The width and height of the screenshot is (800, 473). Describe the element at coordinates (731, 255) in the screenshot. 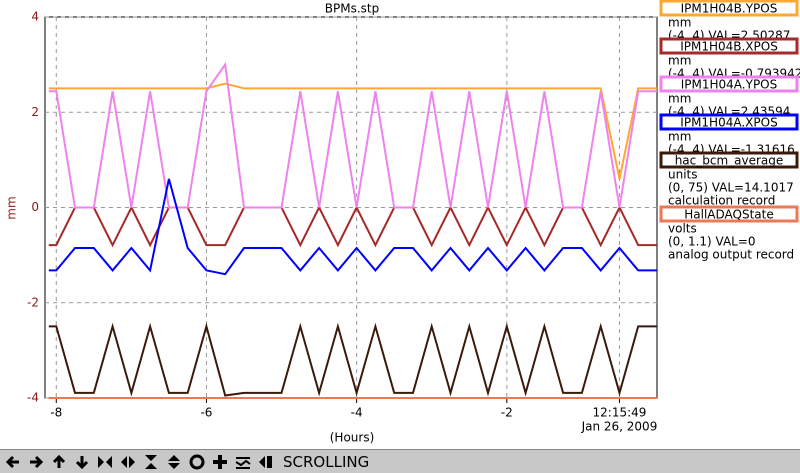

I see `legend-description: analog output record` at that location.